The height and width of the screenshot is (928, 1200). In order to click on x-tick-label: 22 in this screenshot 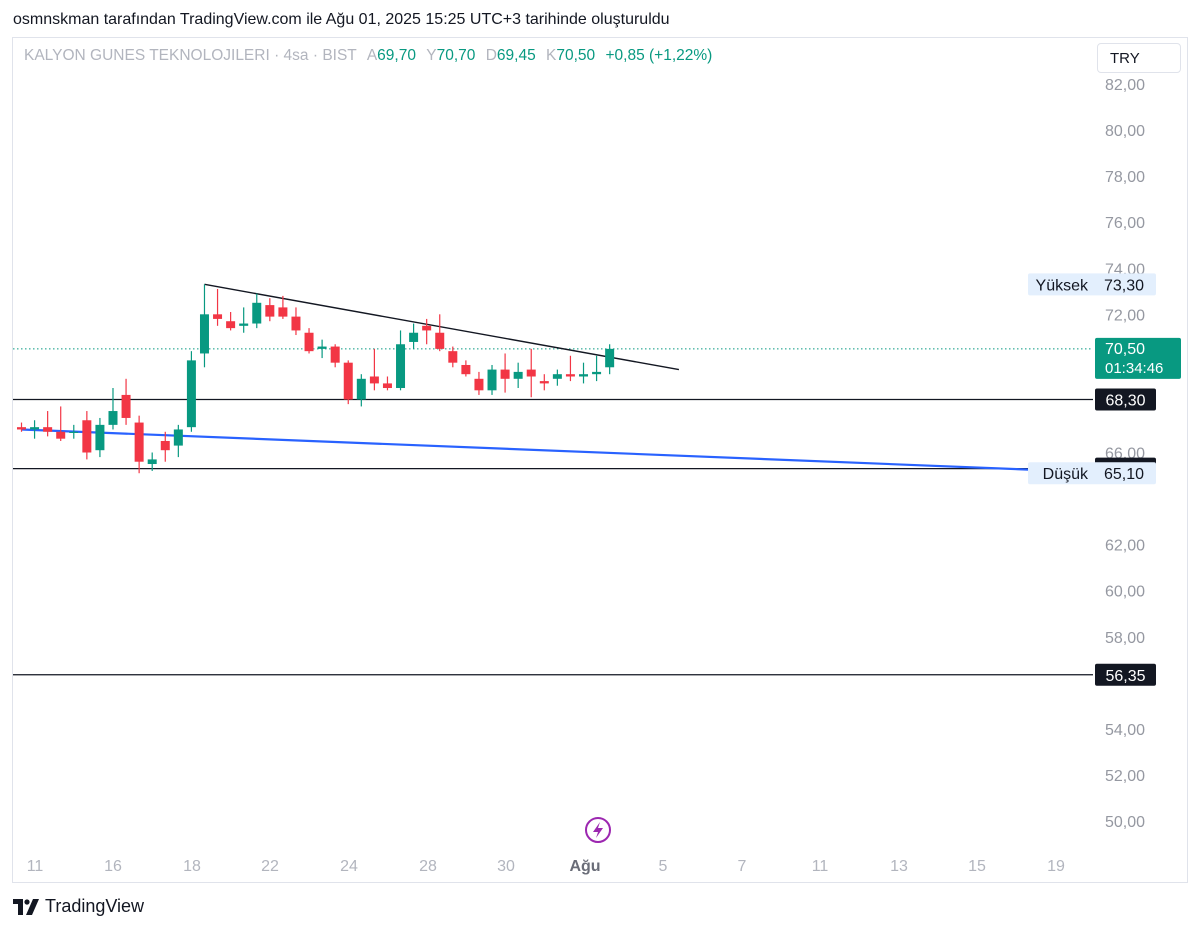, I will do `click(270, 866)`.